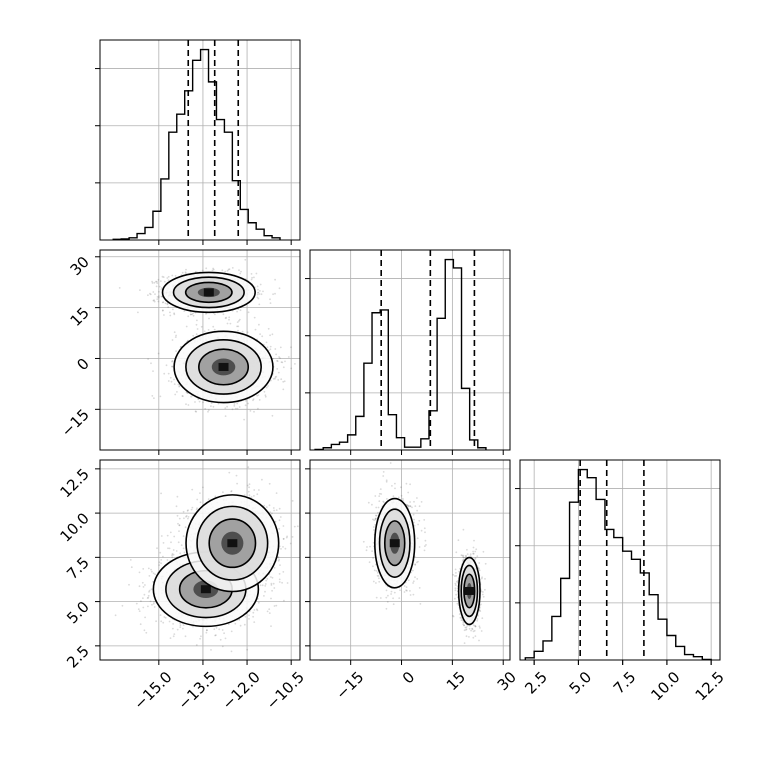  I want to click on hist_p3-frame, so click(620, 560).